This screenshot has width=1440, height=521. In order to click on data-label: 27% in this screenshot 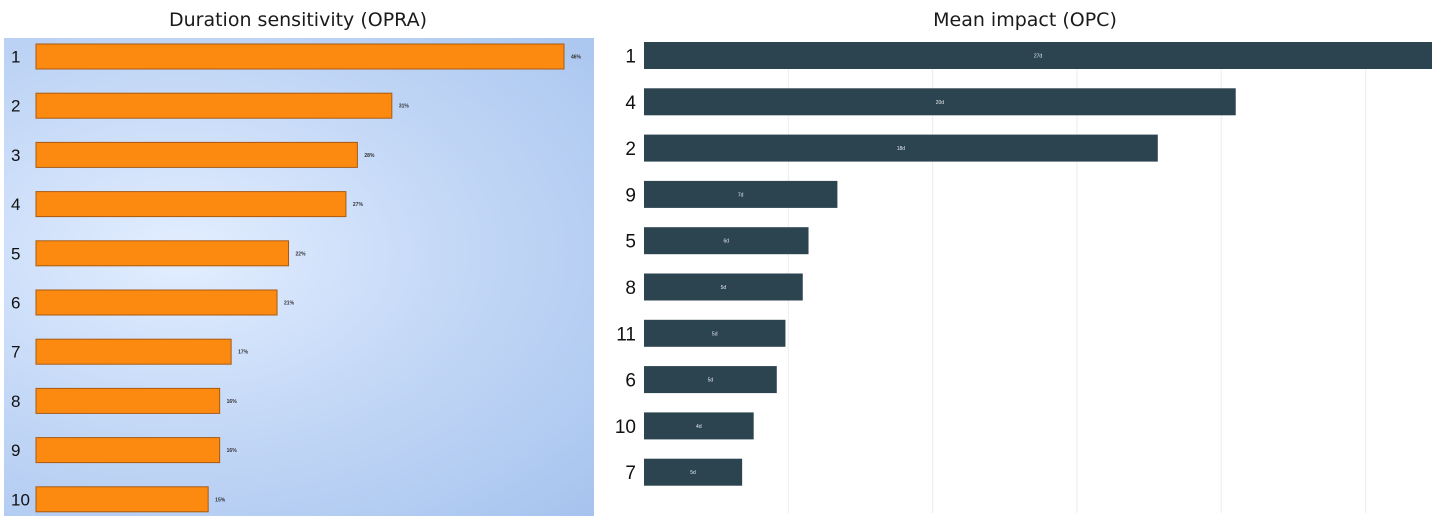, I will do `click(358, 205)`.